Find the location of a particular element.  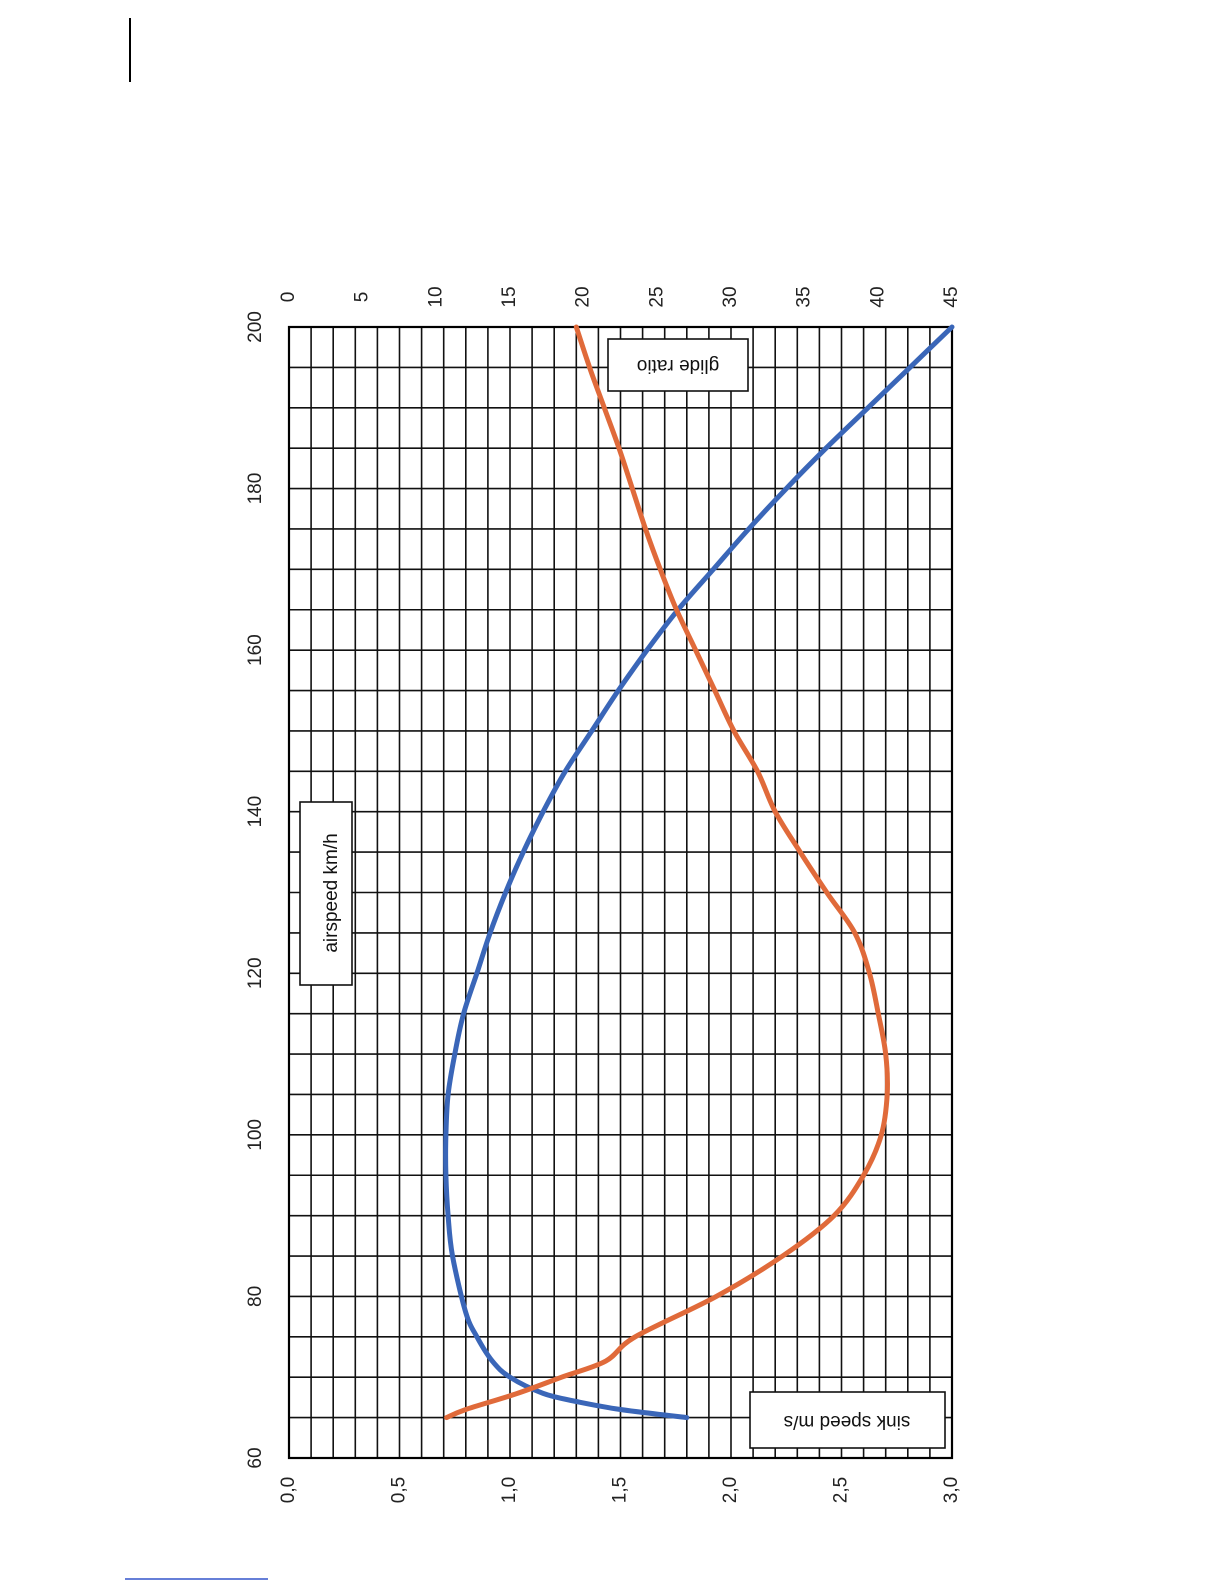

glide-ratio-tick-label: 15 is located at coordinates (509, 296).